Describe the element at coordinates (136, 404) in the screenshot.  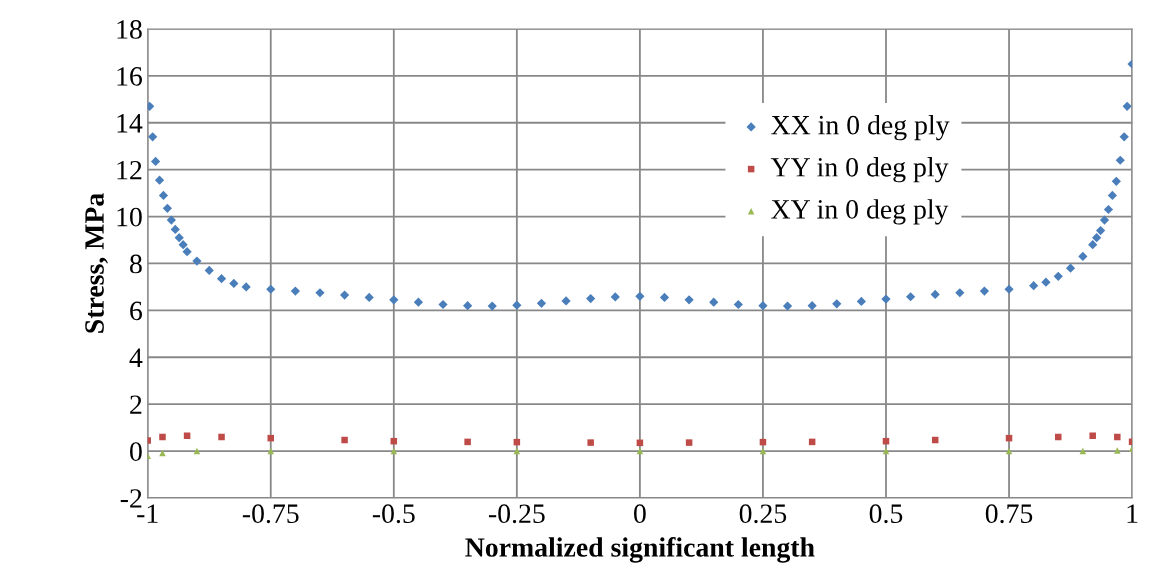
I see `y-tick-label: 2` at that location.